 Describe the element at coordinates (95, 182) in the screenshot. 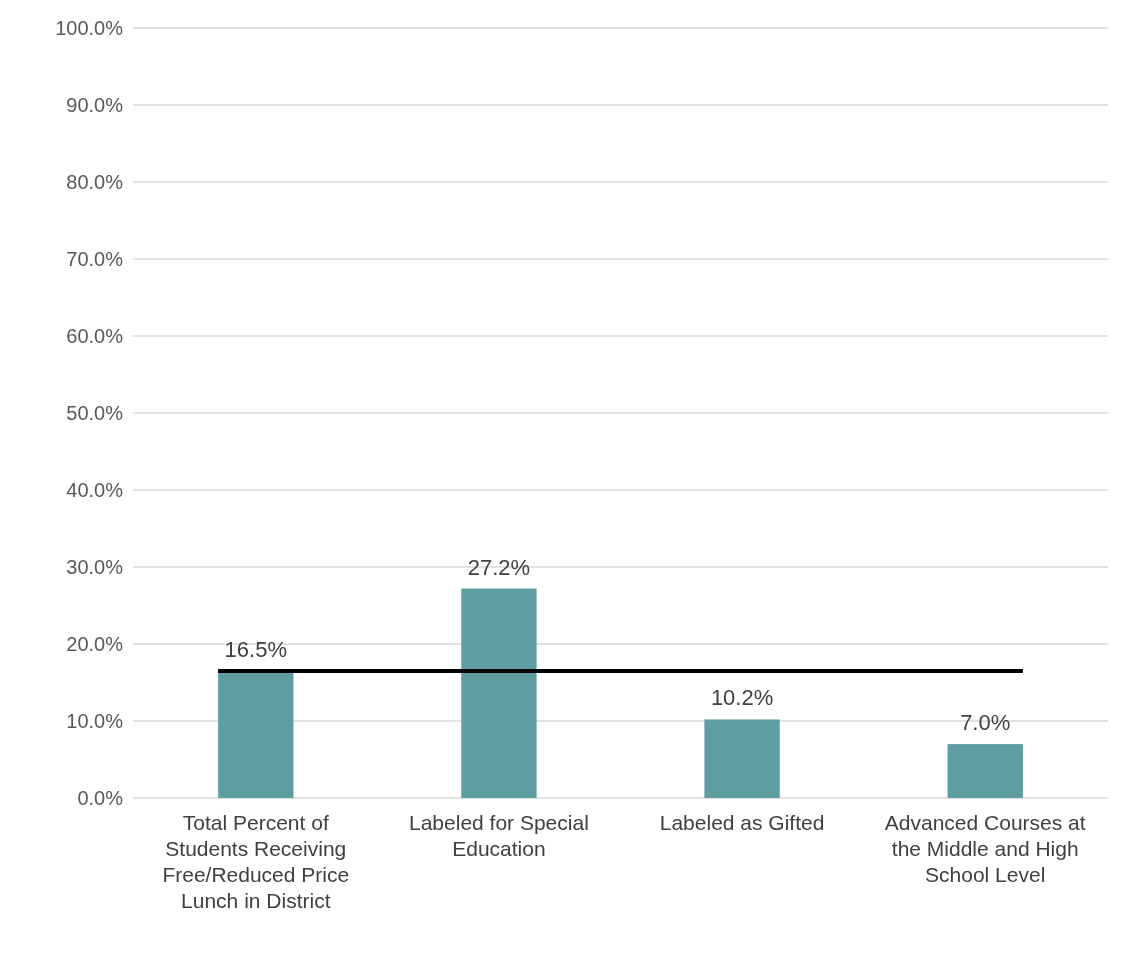

I see `y-tick-label: 80.0%` at that location.